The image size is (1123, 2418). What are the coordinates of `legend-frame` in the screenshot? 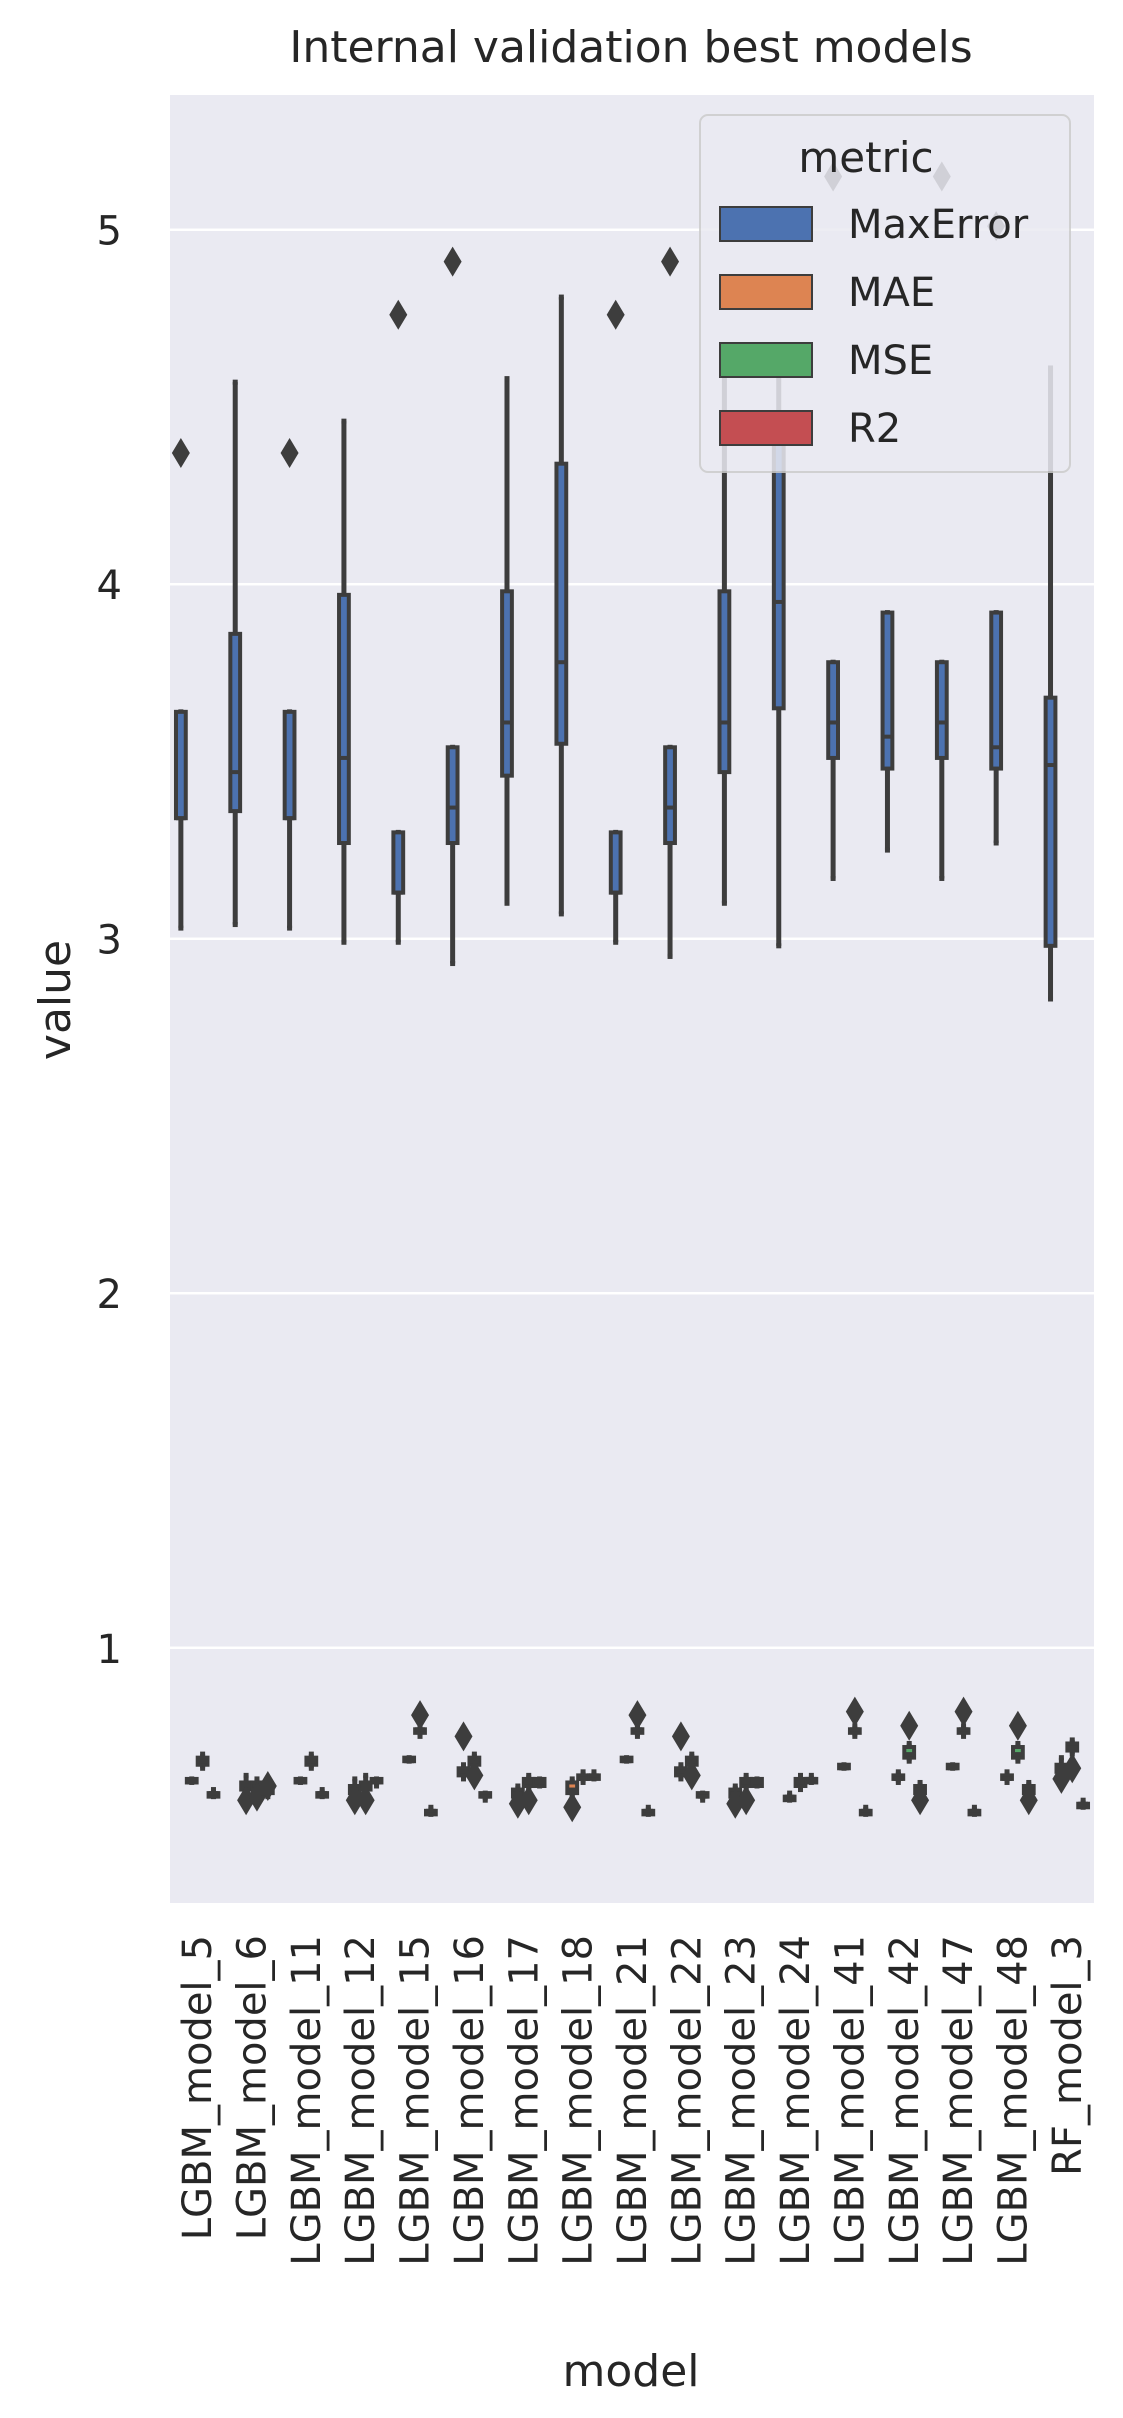 It's located at (885, 293).